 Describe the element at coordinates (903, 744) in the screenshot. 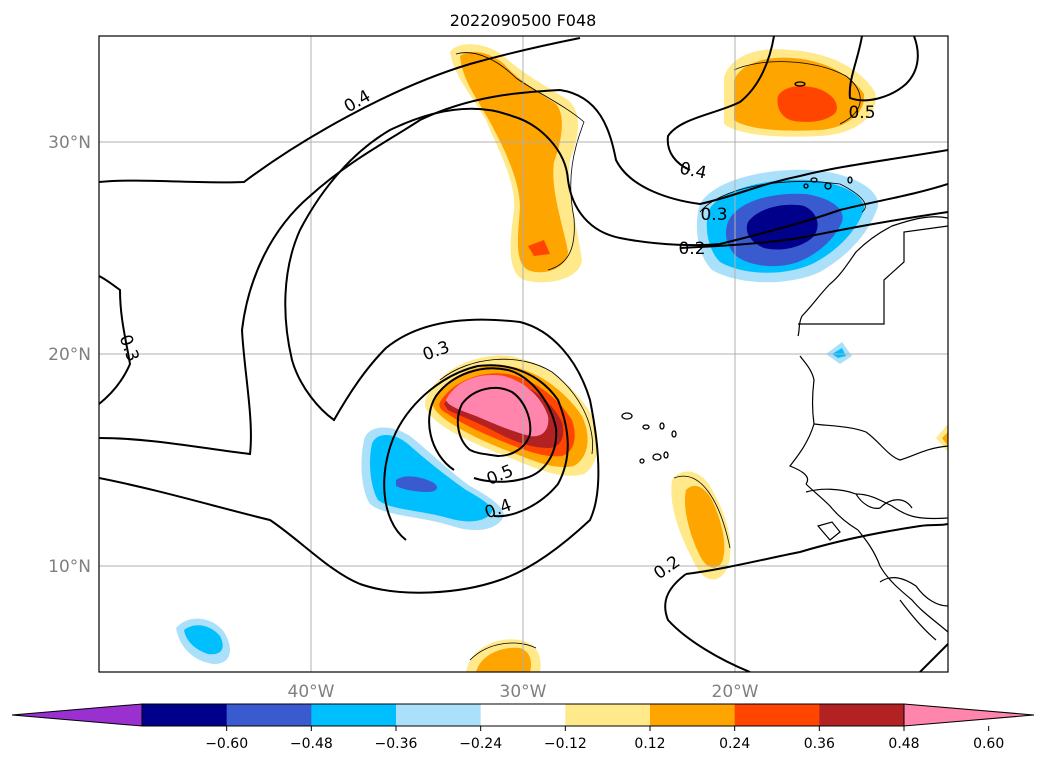

I see `colorbar-tick-label: 0.48` at that location.